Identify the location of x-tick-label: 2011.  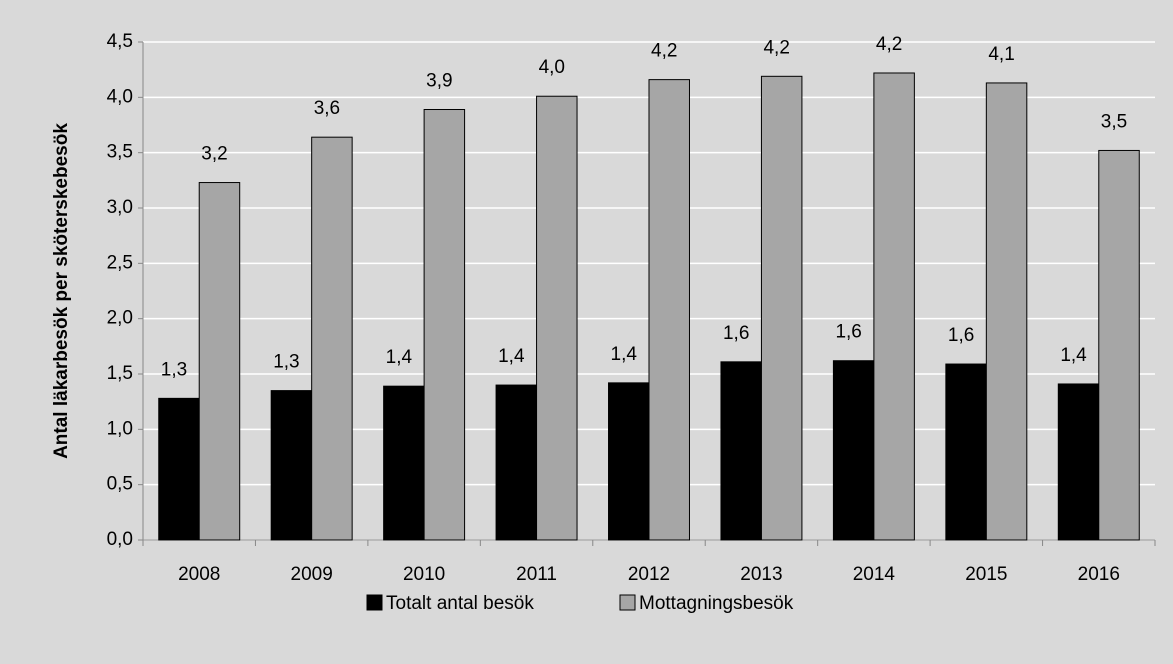
(536, 574).